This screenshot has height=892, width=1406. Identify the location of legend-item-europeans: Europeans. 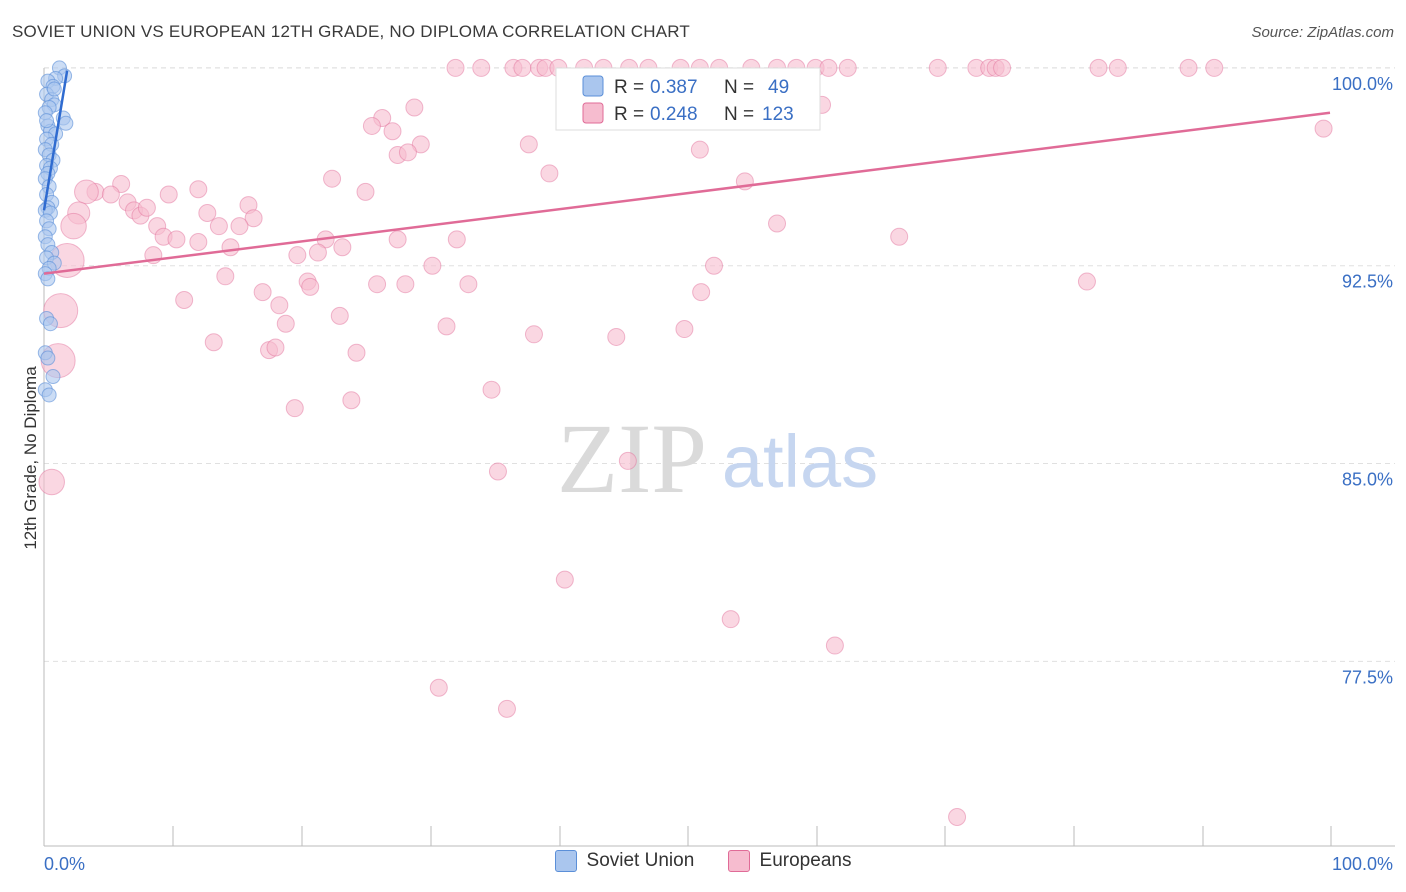
(789, 861).